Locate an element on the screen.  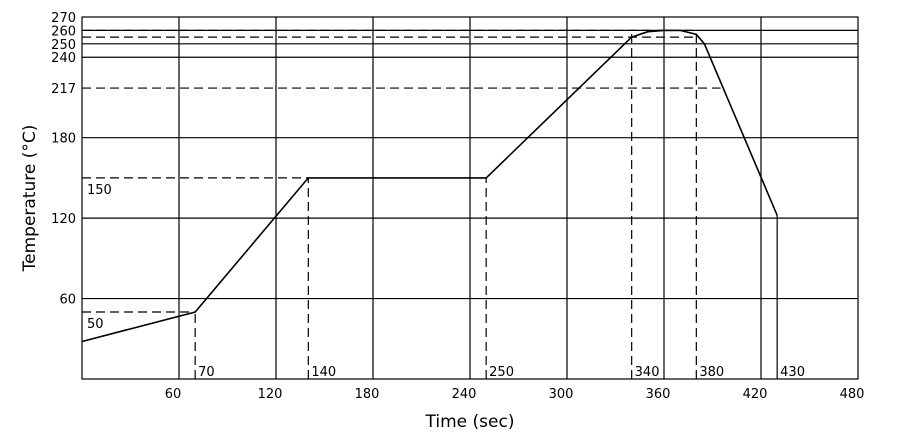
y-axis-label: Temperature (°C) is located at coordinates (30, 199).